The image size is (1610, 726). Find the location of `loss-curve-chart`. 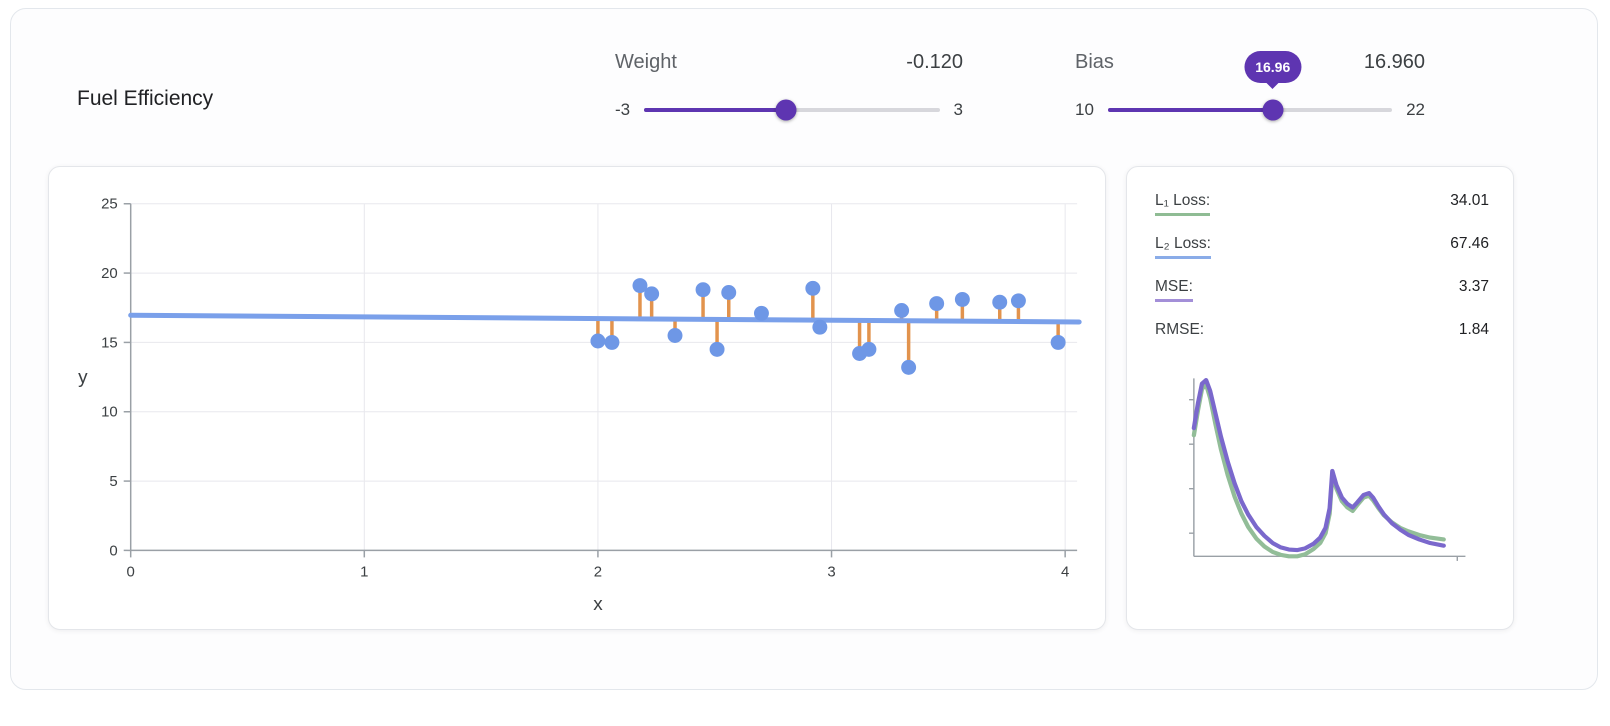

loss-curve-chart is located at coordinates (1327, 469).